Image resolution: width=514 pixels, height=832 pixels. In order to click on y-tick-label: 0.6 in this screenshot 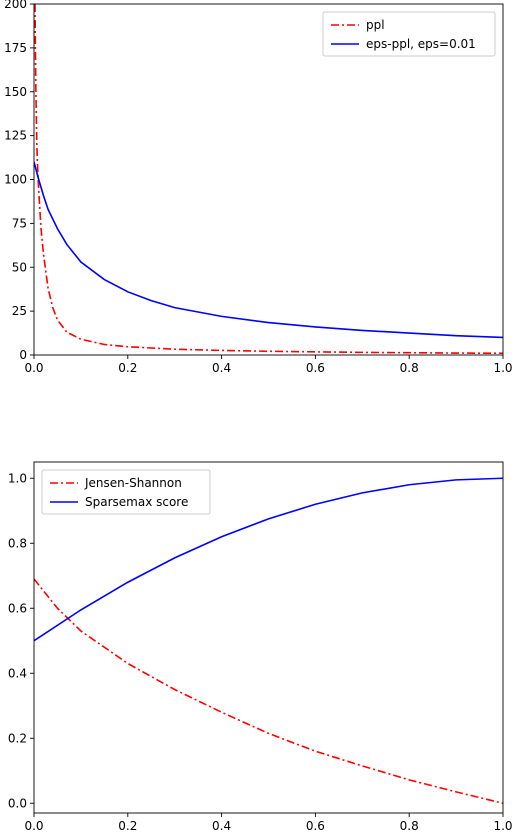, I will do `click(17, 608)`.